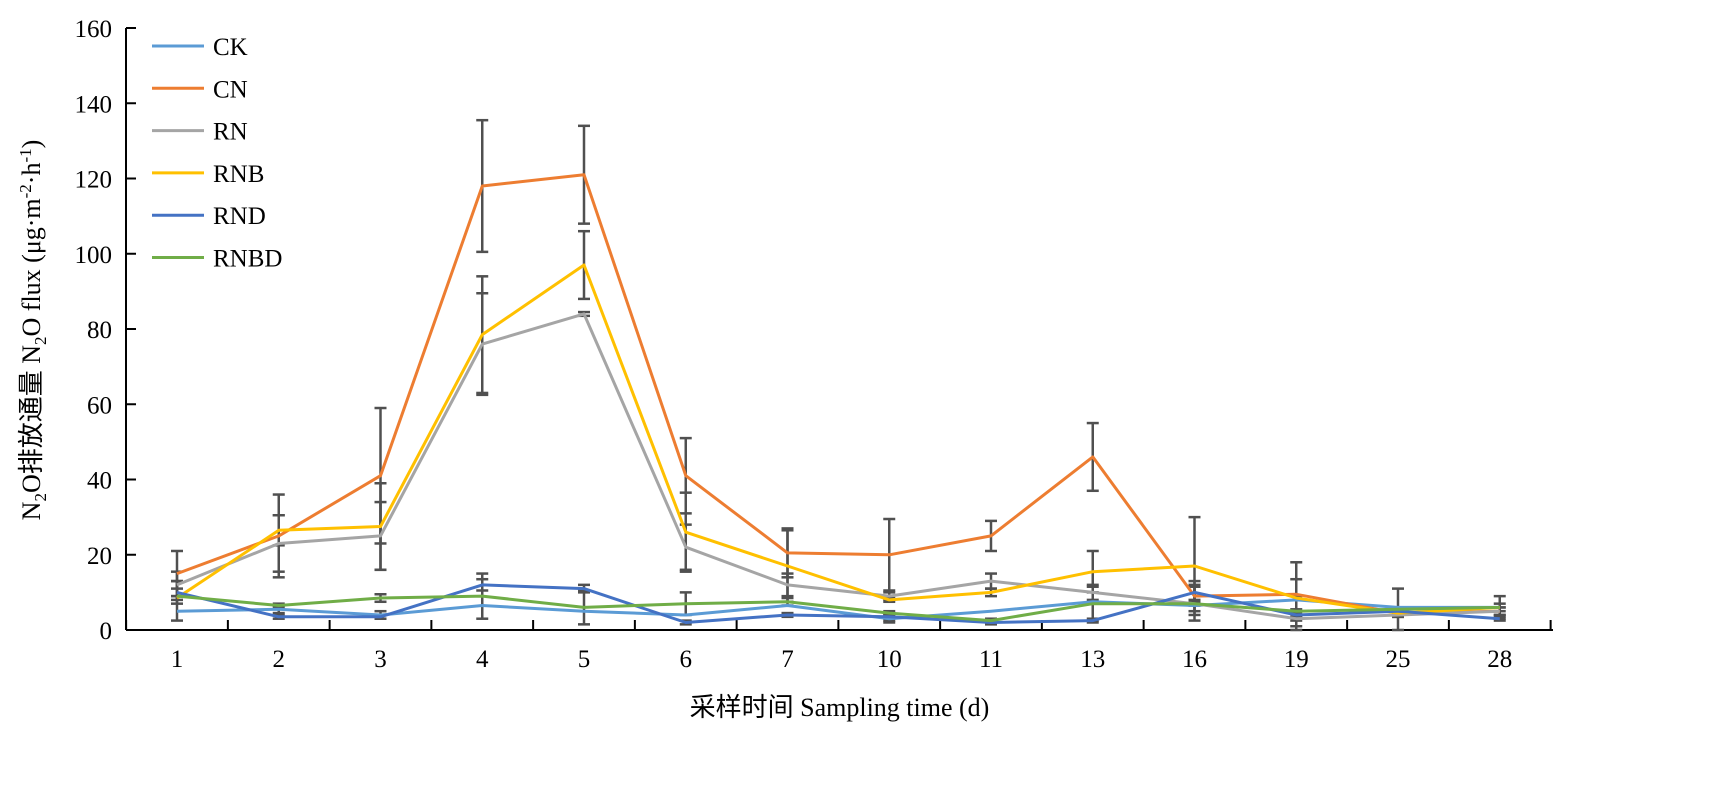 The height and width of the screenshot is (809, 1719). What do you see at coordinates (482, 659) in the screenshot?
I see `x-tick-label: 4` at bounding box center [482, 659].